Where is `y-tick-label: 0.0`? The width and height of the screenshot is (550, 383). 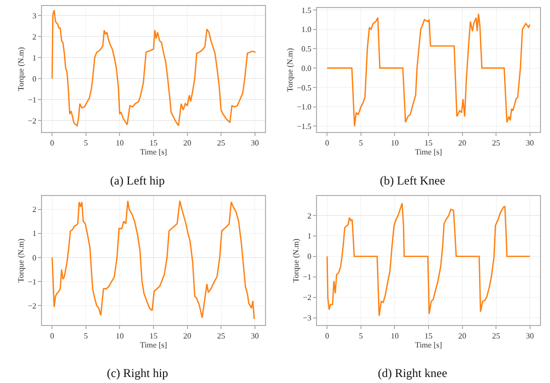
y-tick-label: 0.0 is located at coordinates (306, 68).